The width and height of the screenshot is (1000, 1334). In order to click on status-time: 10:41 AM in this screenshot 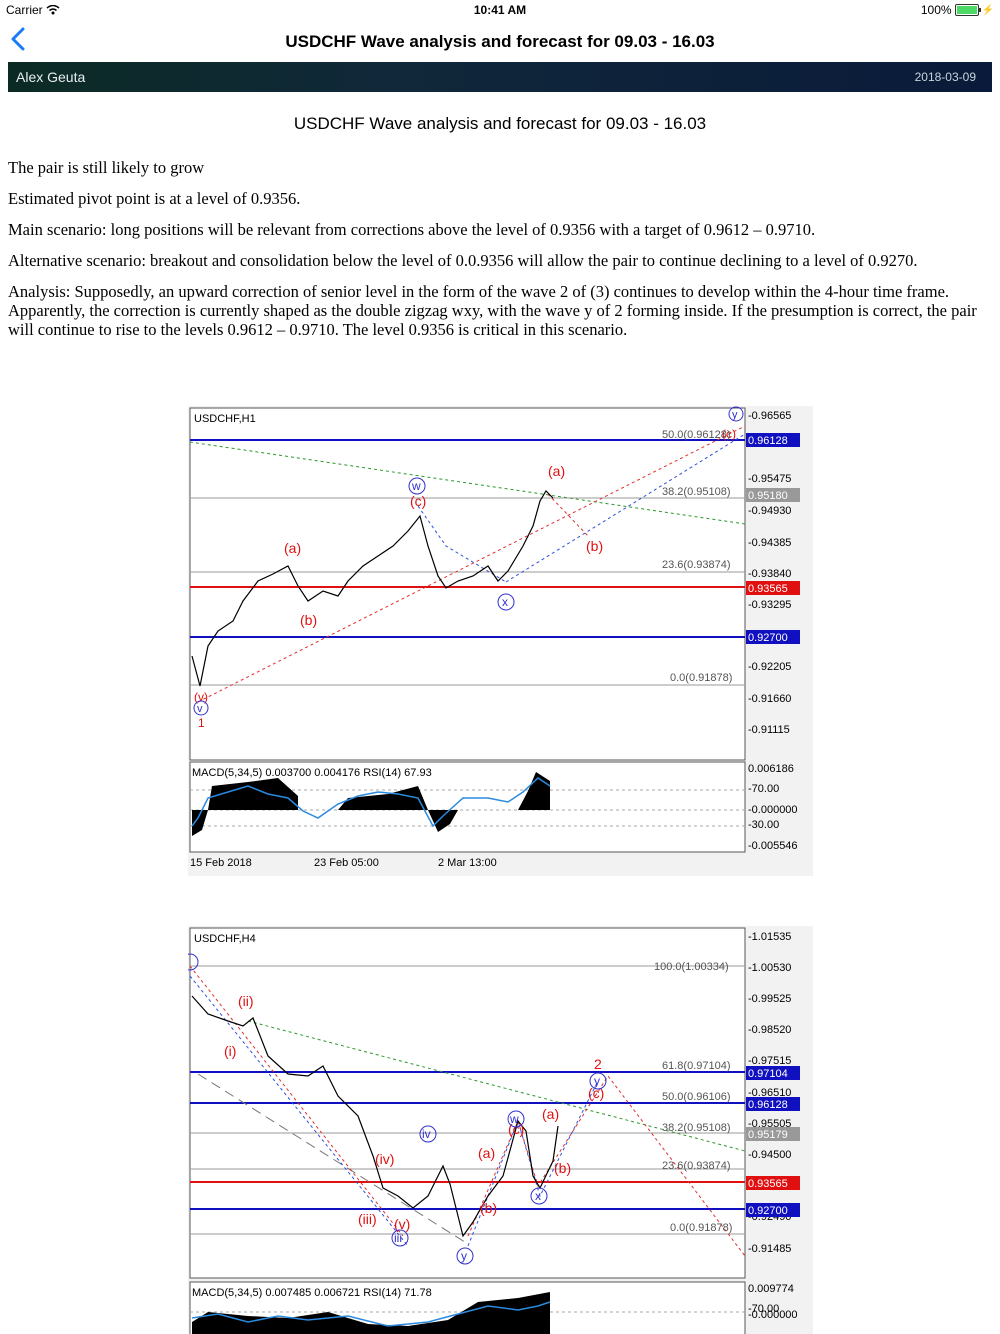, I will do `click(500, 10)`.